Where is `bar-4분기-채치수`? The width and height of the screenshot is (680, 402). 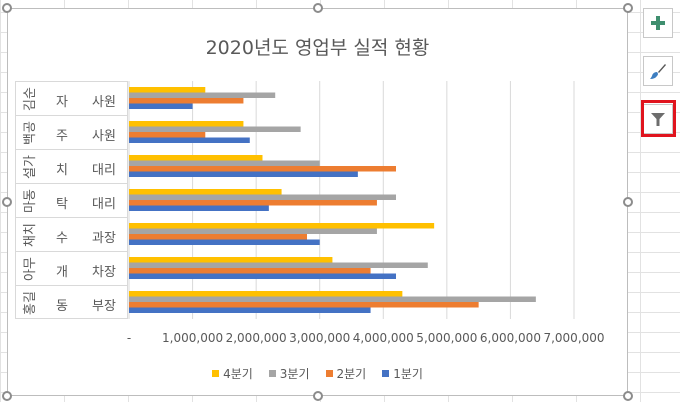 bar-4분기-채치수 is located at coordinates (282, 226).